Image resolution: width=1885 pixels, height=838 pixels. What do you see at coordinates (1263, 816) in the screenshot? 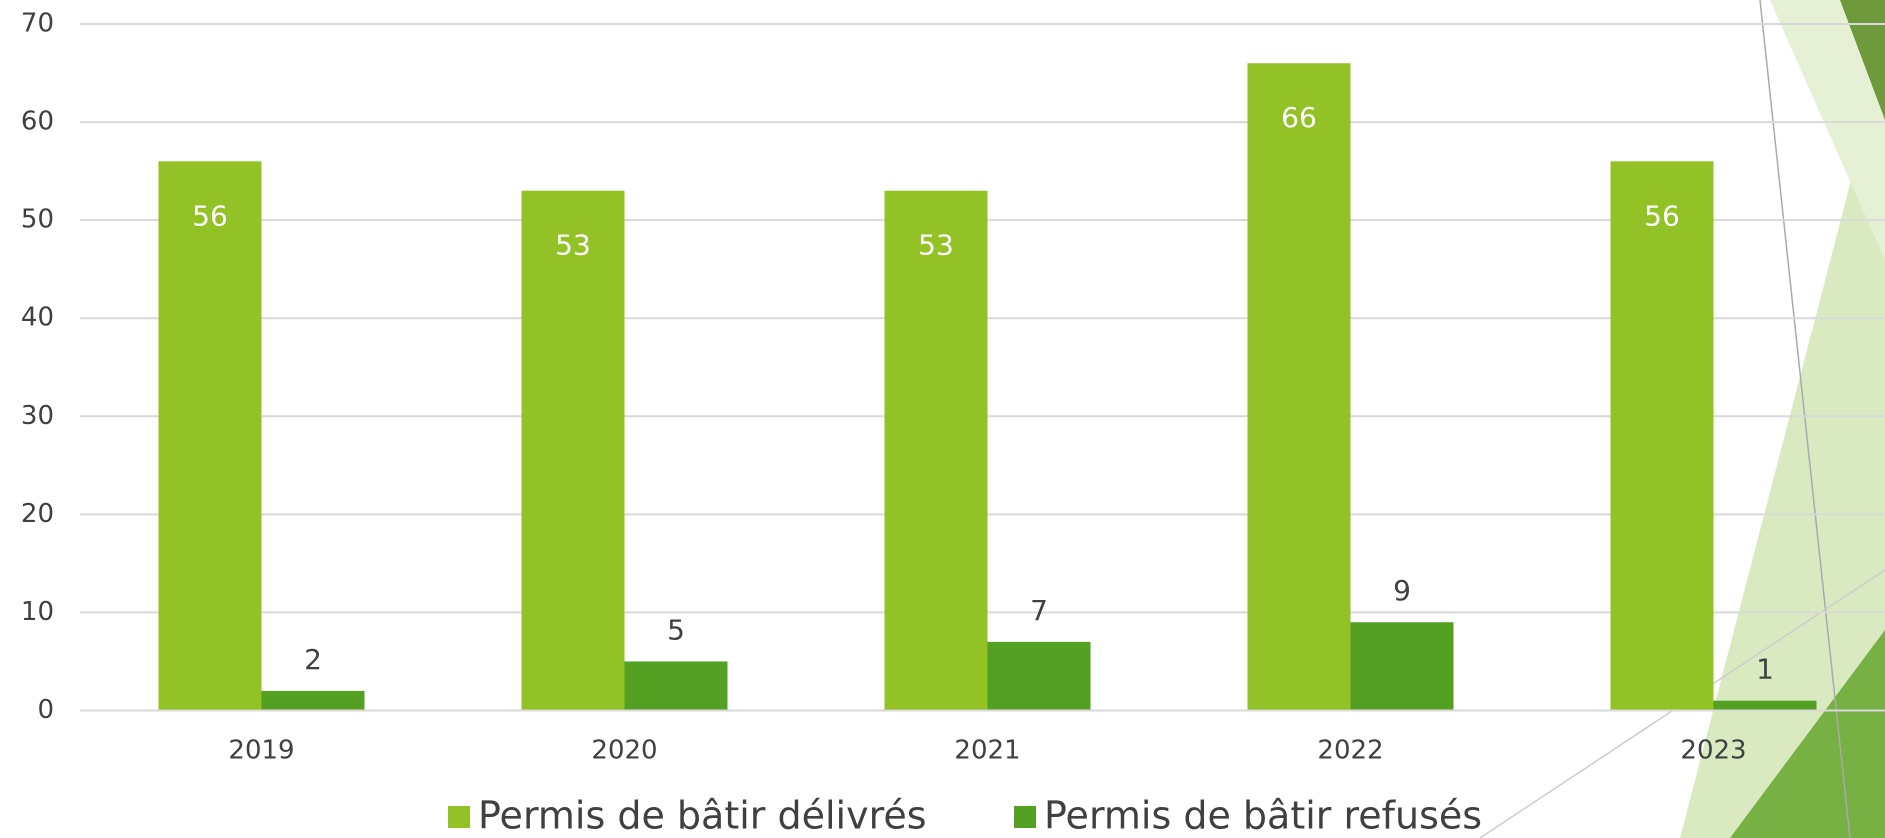
I see `legend-label: Permis de bâtir refusés` at bounding box center [1263, 816].